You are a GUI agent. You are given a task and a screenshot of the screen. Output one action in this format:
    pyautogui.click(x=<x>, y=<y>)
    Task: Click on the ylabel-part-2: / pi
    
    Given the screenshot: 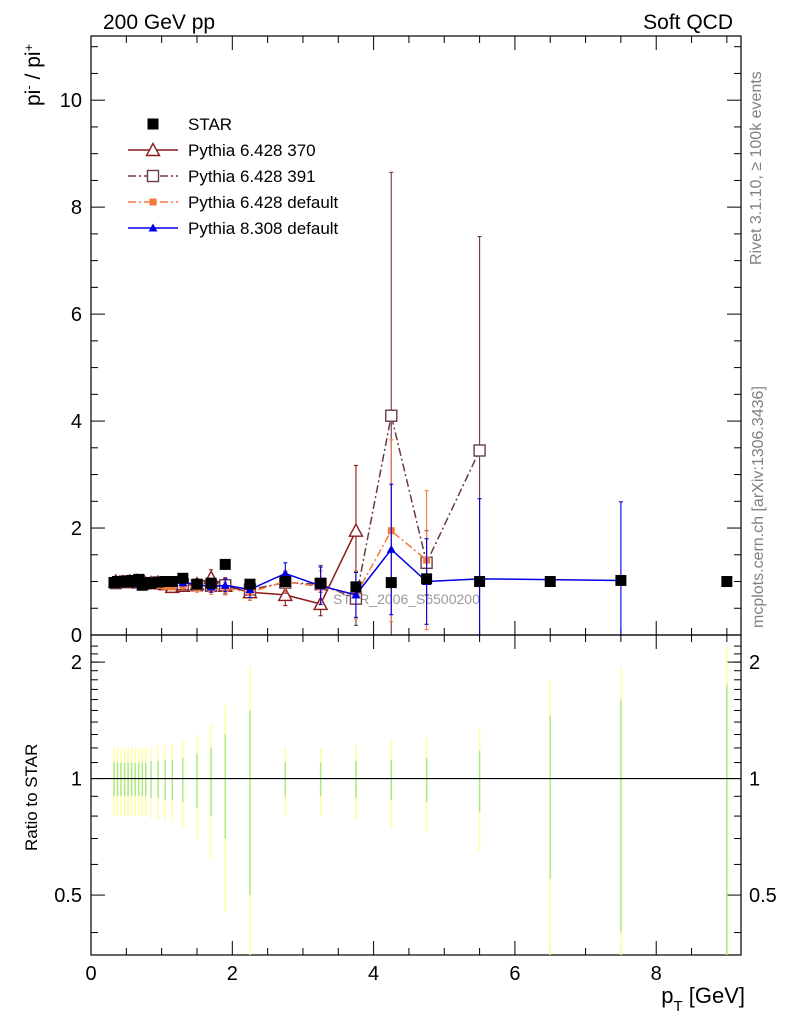 What is the action you would take?
    pyautogui.click(x=33, y=68)
    